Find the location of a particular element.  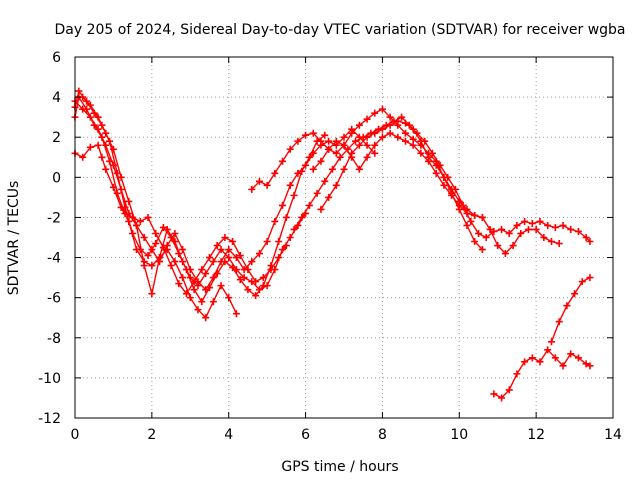

y-tick-label: 6 is located at coordinates (56, 58).